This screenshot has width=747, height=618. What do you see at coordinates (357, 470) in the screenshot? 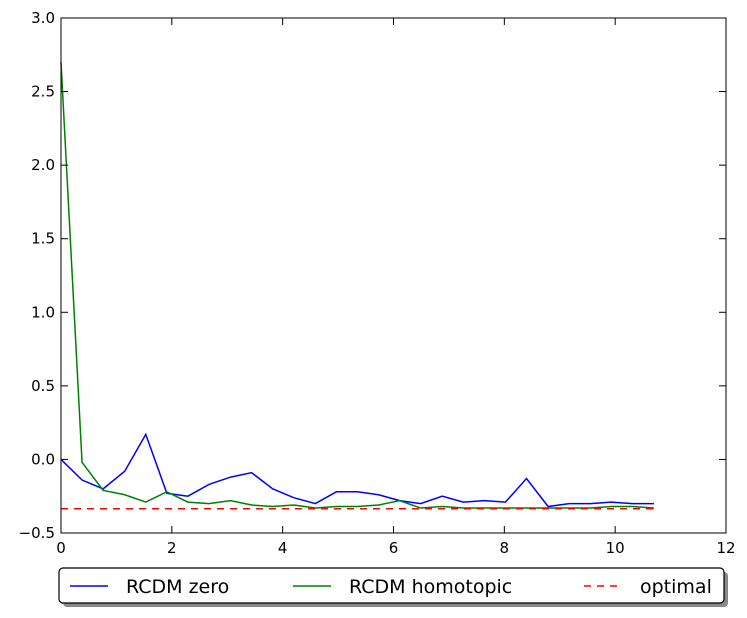
I see `series-line-rcdm-zero` at bounding box center [357, 470].